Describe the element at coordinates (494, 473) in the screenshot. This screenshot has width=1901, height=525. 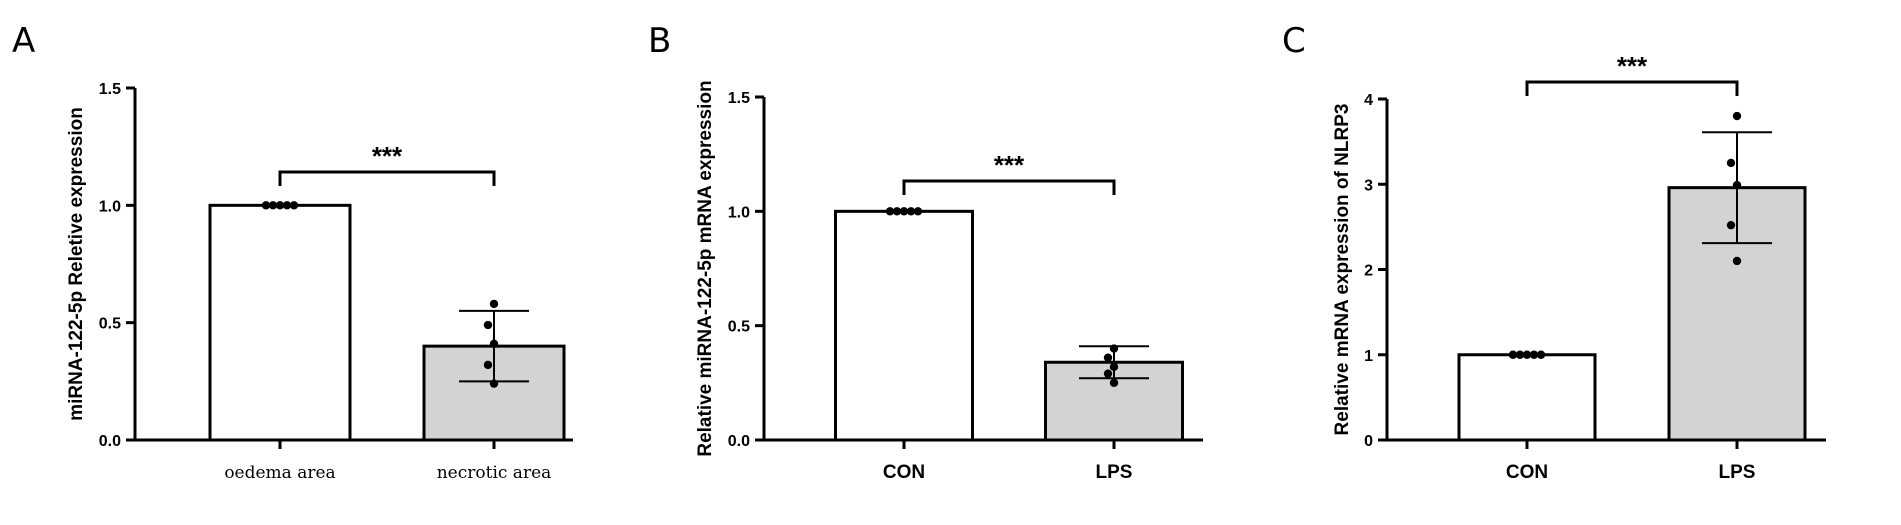
I see `x-category-label: necrotic area` at that location.